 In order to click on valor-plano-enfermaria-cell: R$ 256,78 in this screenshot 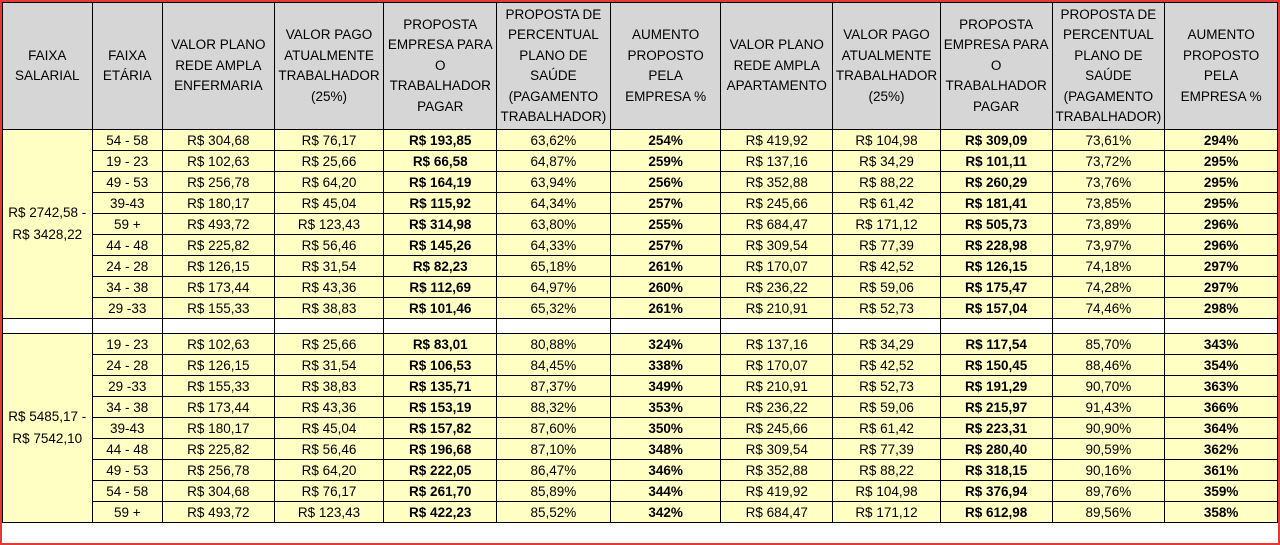, I will do `click(218, 182)`.